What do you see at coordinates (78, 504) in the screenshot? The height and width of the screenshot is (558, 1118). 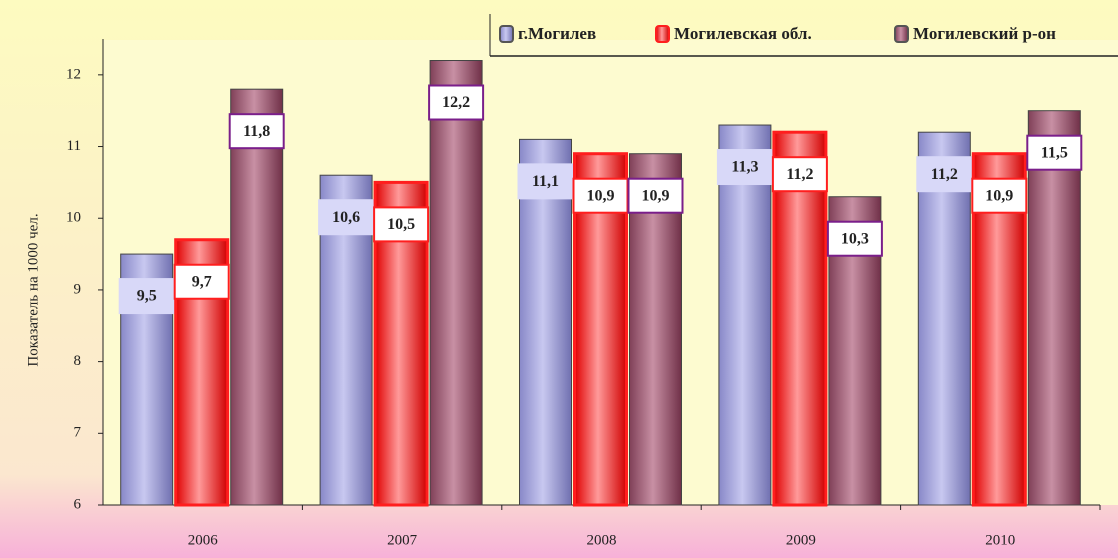 I see `y-tick-label: 6` at bounding box center [78, 504].